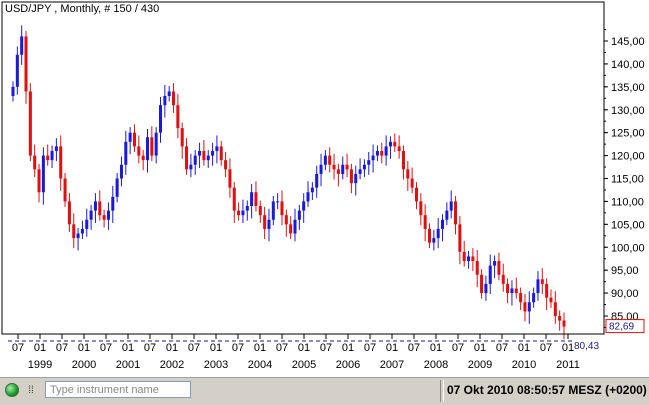 The image size is (649, 405). I want to click on price-tick-label: 120,00, so click(628, 157).